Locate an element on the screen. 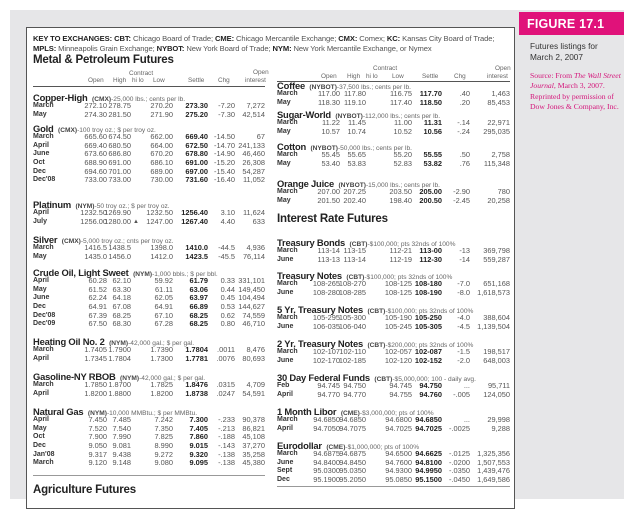 Image resolution: width=624 pixels, height=509 pixels. contract-spec: -42,000 gal.; $ per gal. is located at coordinates (172, 378).